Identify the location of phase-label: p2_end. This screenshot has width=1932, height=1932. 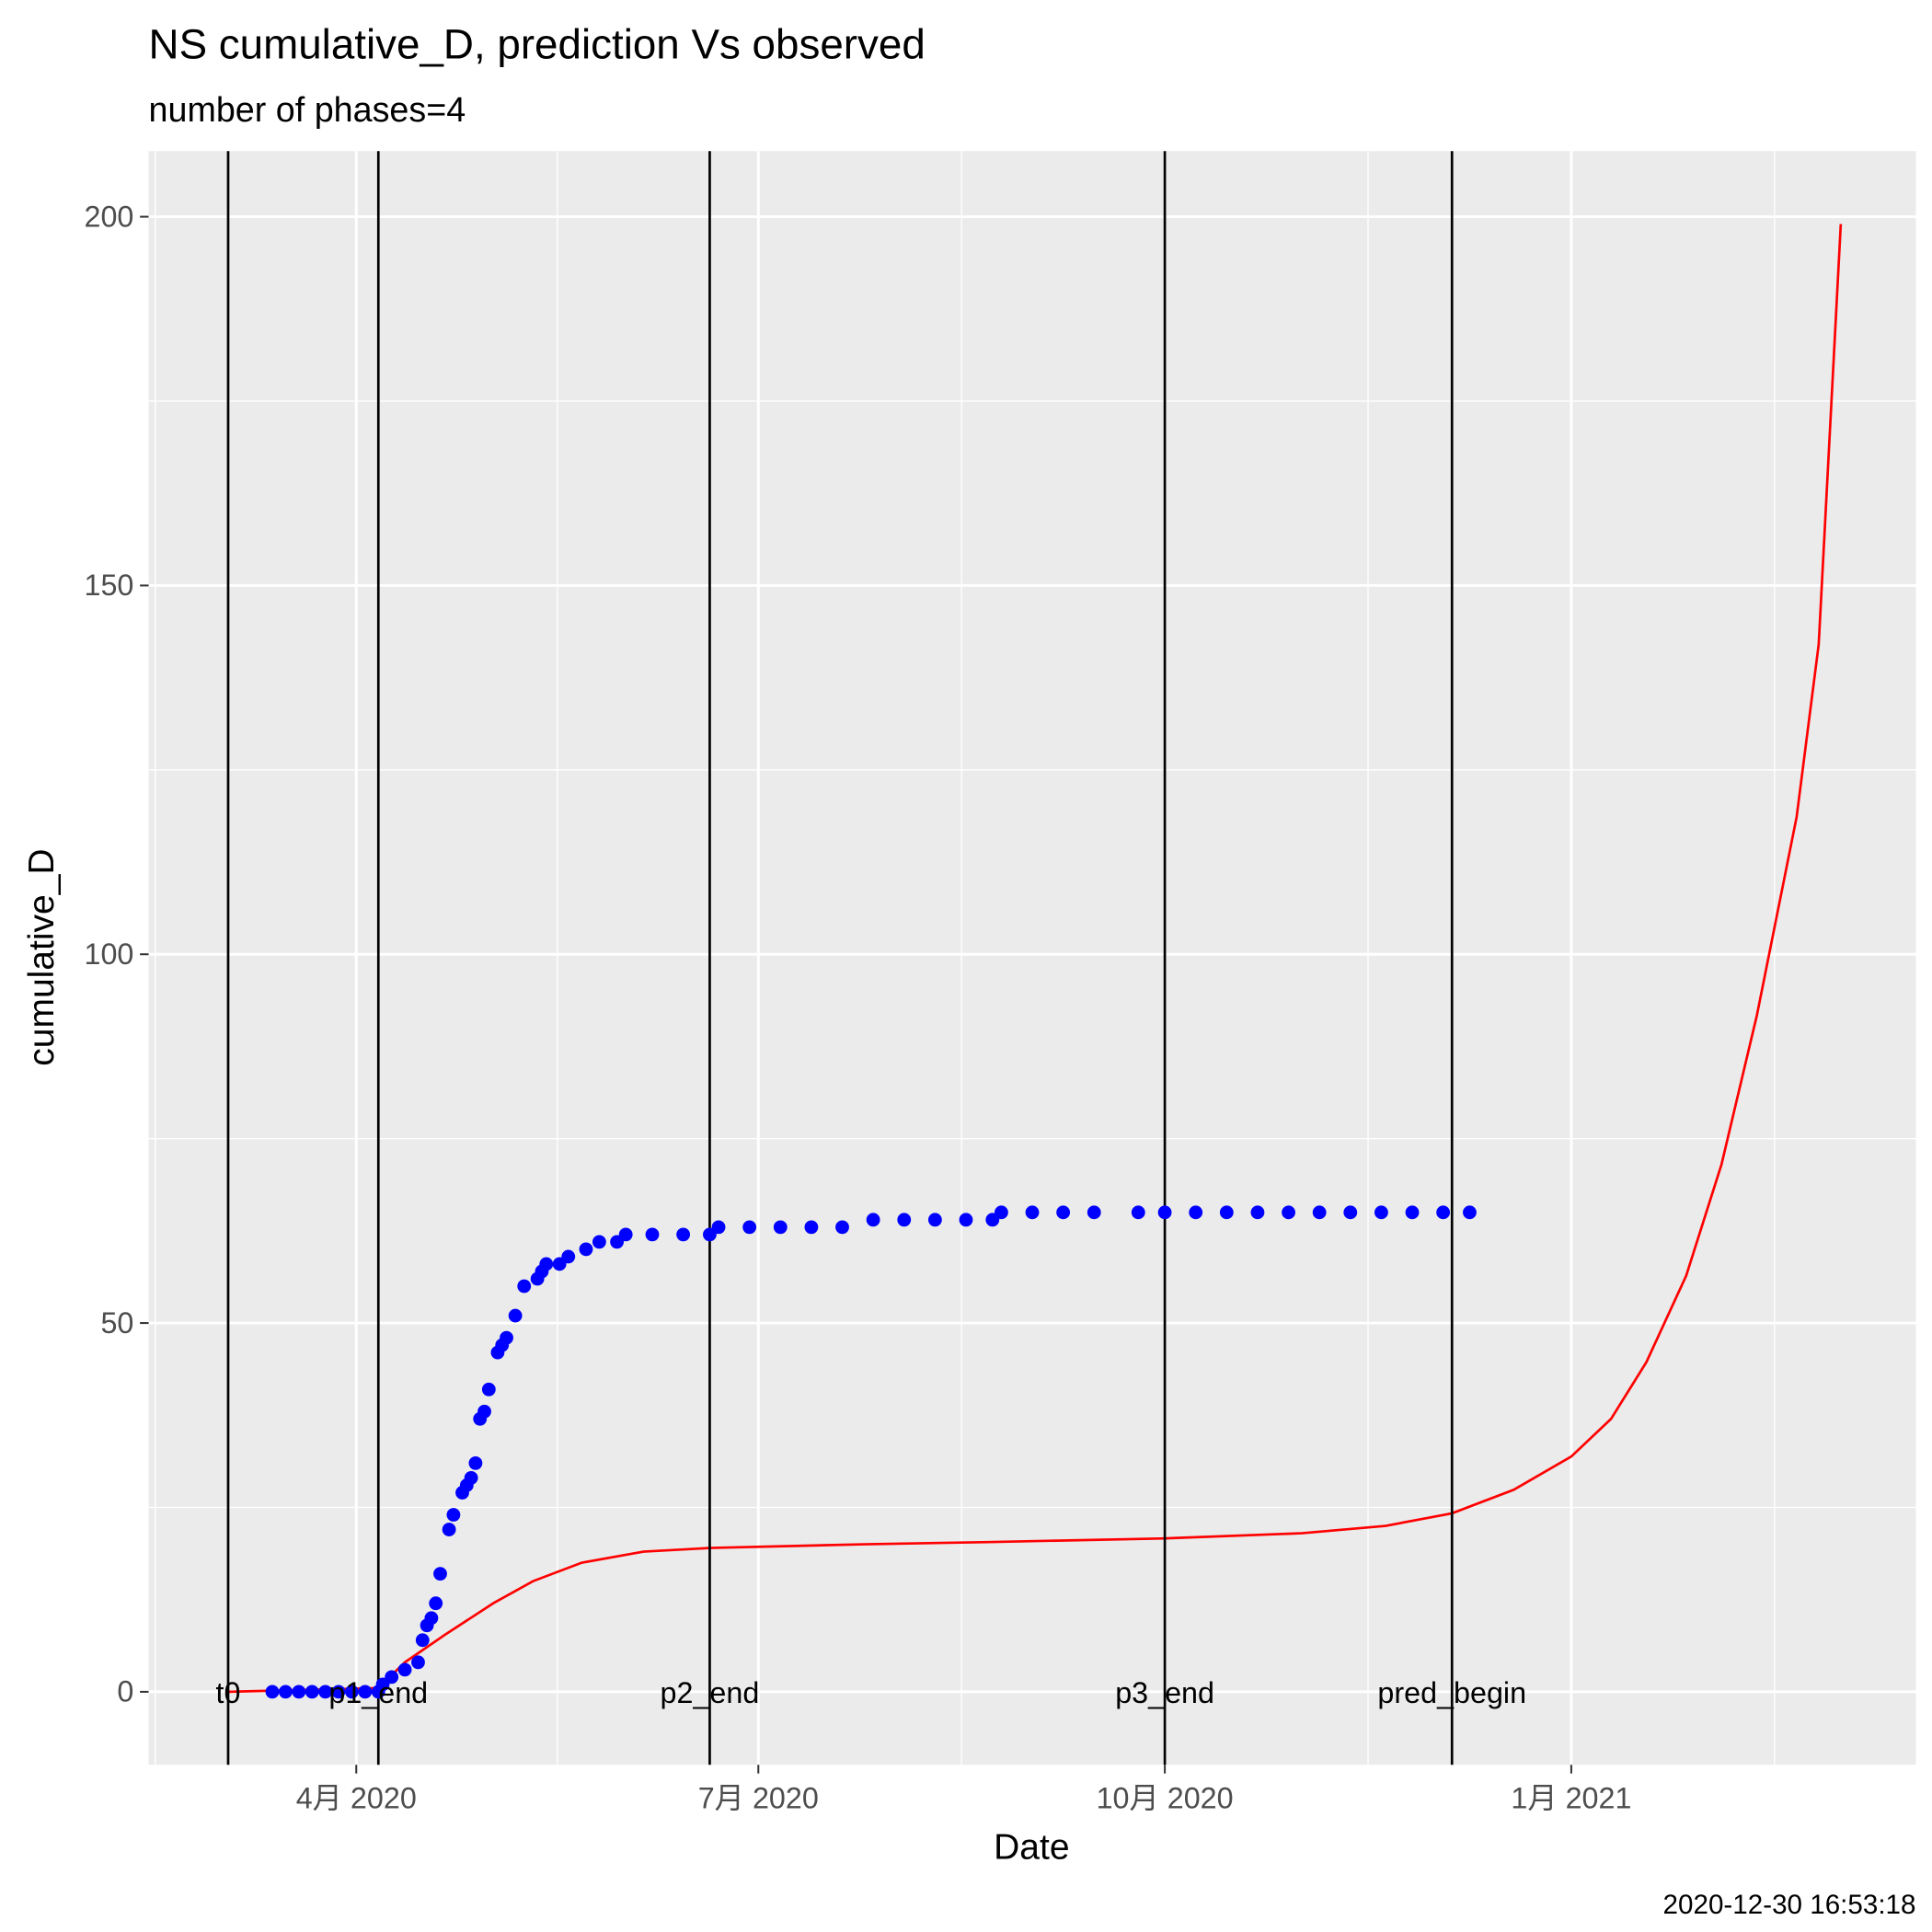
(710, 1692).